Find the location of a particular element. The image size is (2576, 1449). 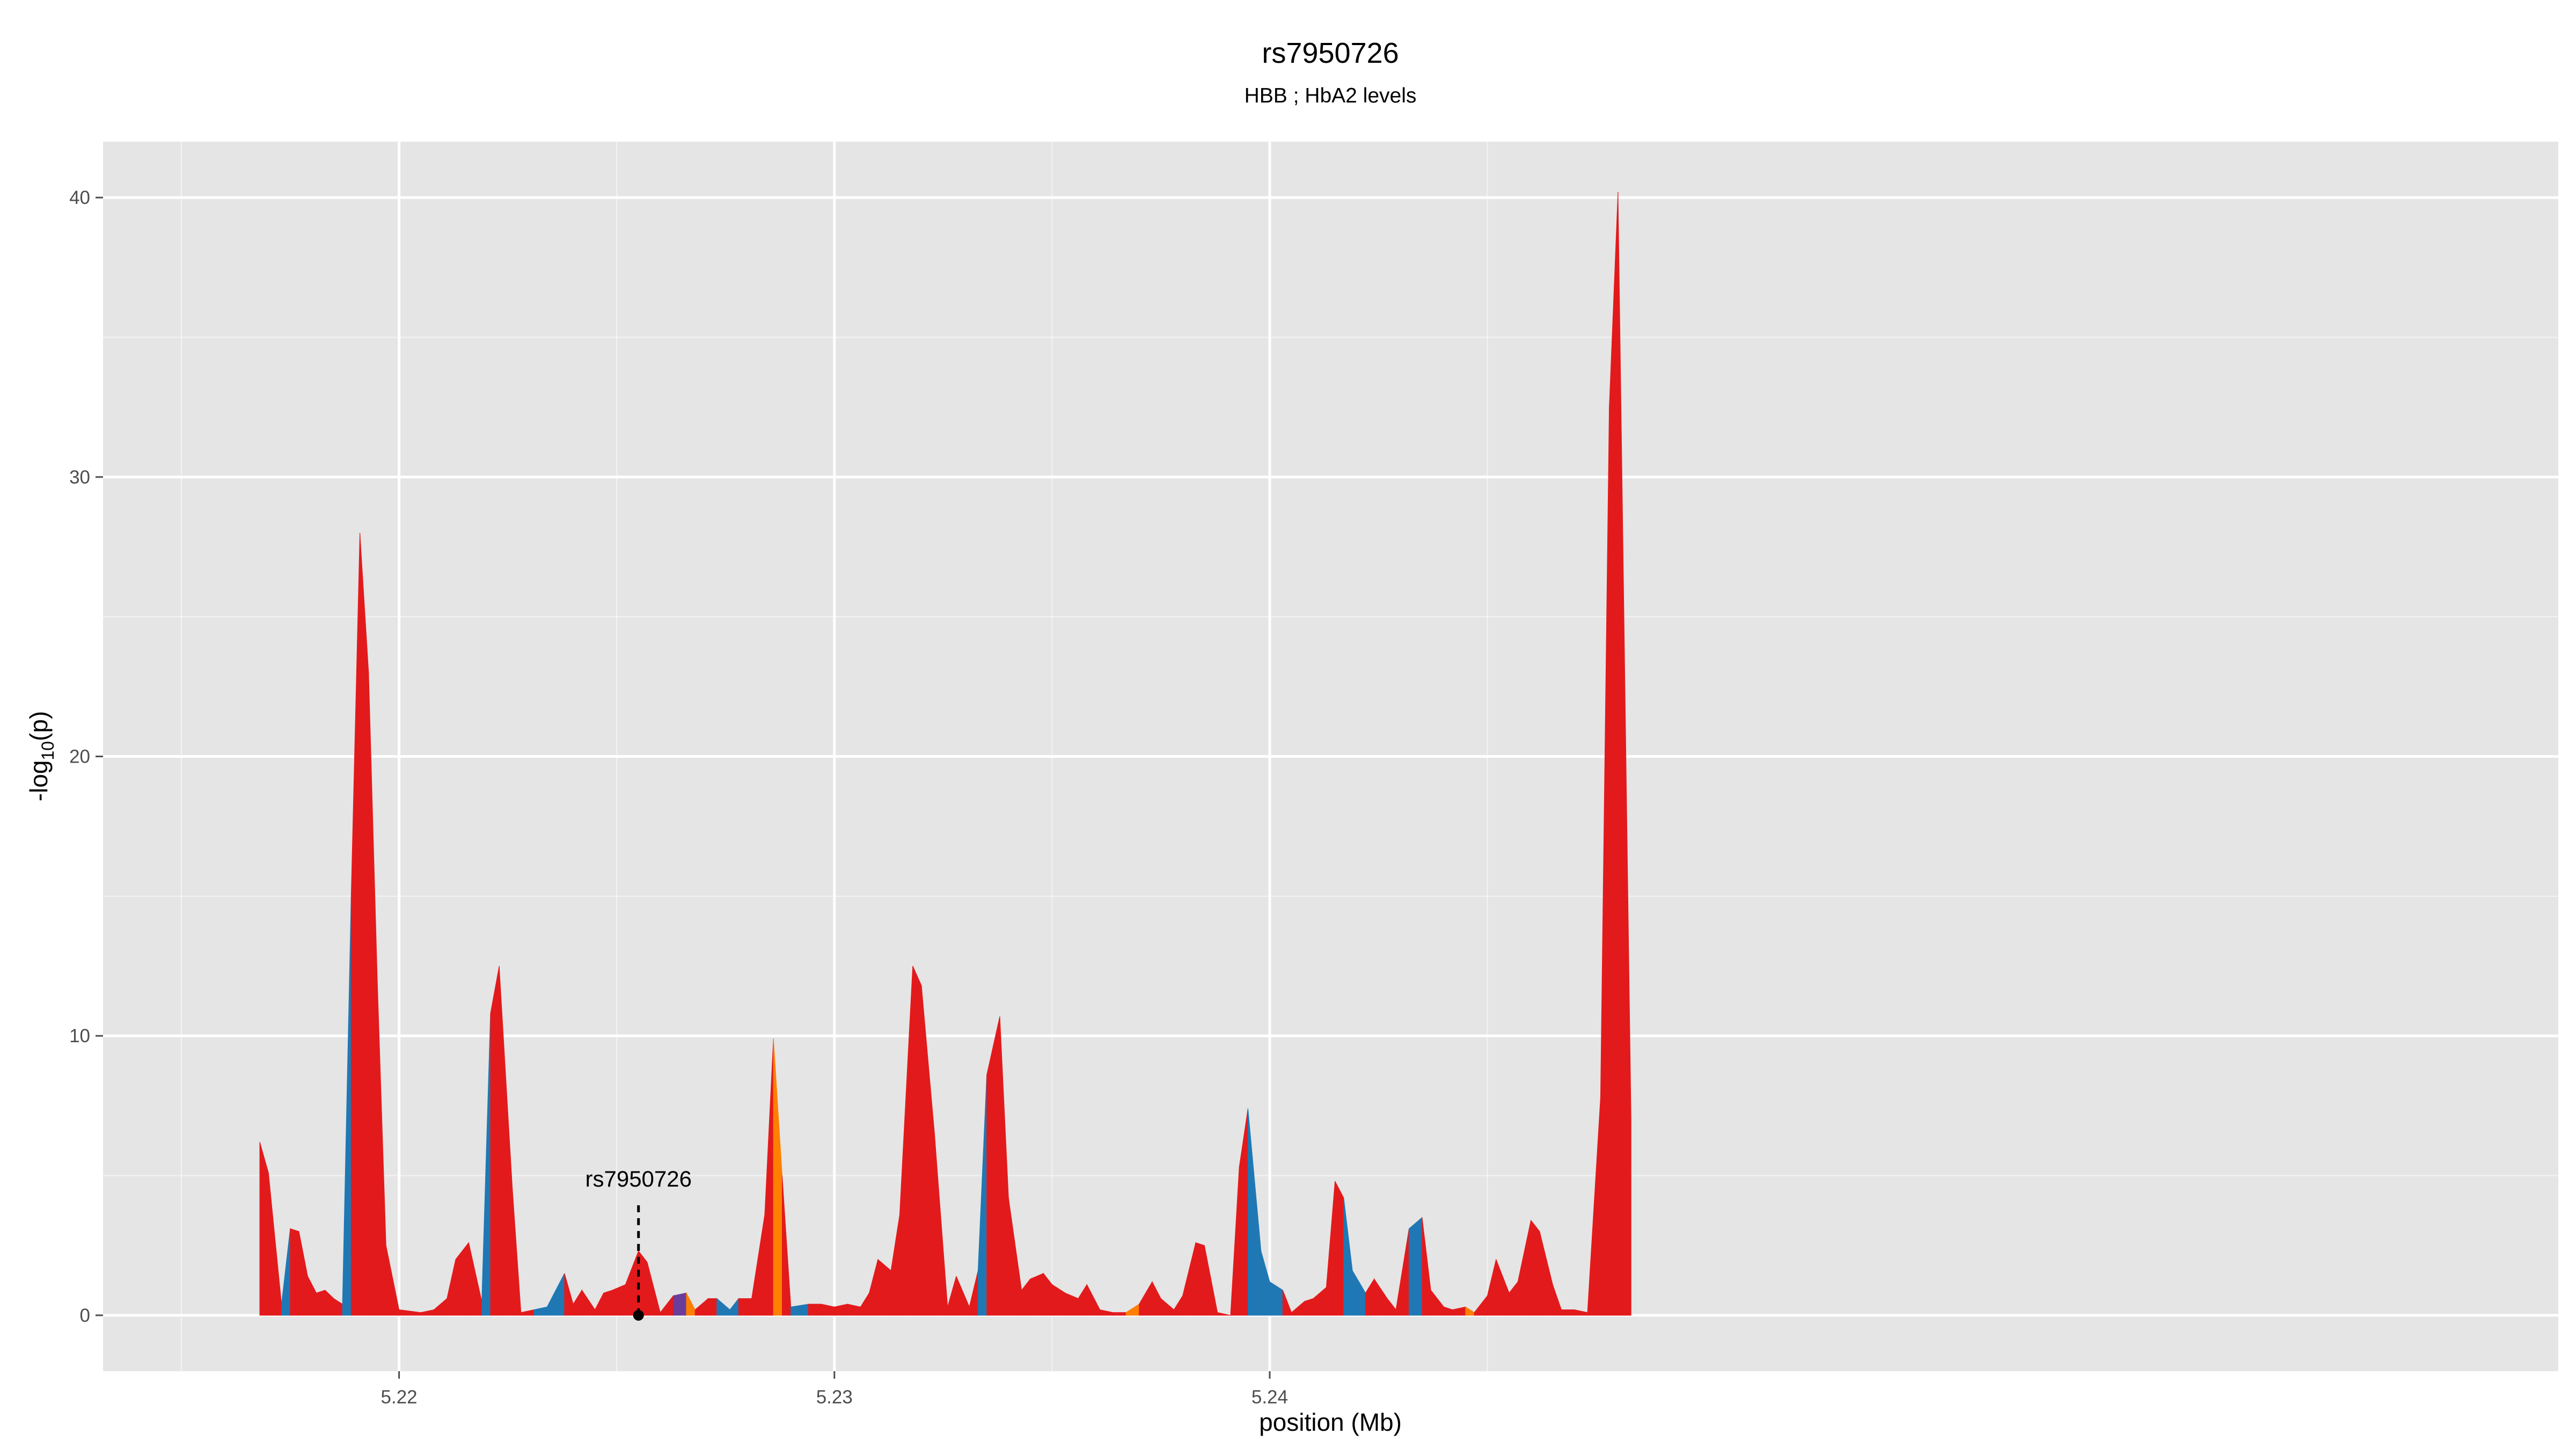

y-tick-label: 10 is located at coordinates (79, 1036).